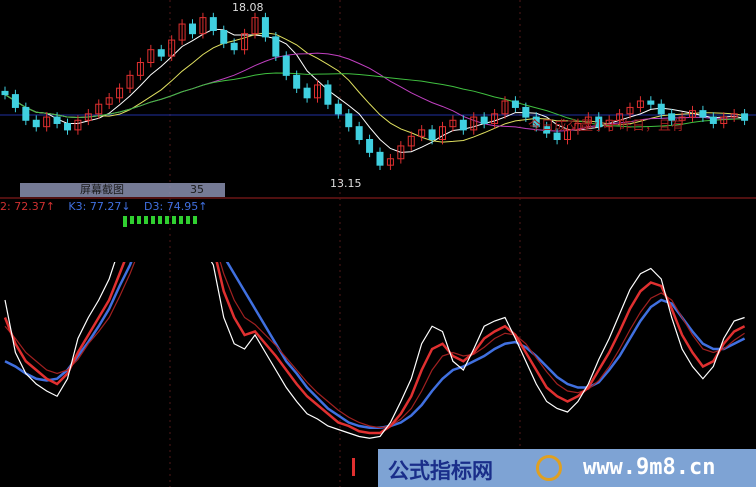  What do you see at coordinates (248, 7) in the screenshot?
I see `high-price-label: 18.08` at bounding box center [248, 7].